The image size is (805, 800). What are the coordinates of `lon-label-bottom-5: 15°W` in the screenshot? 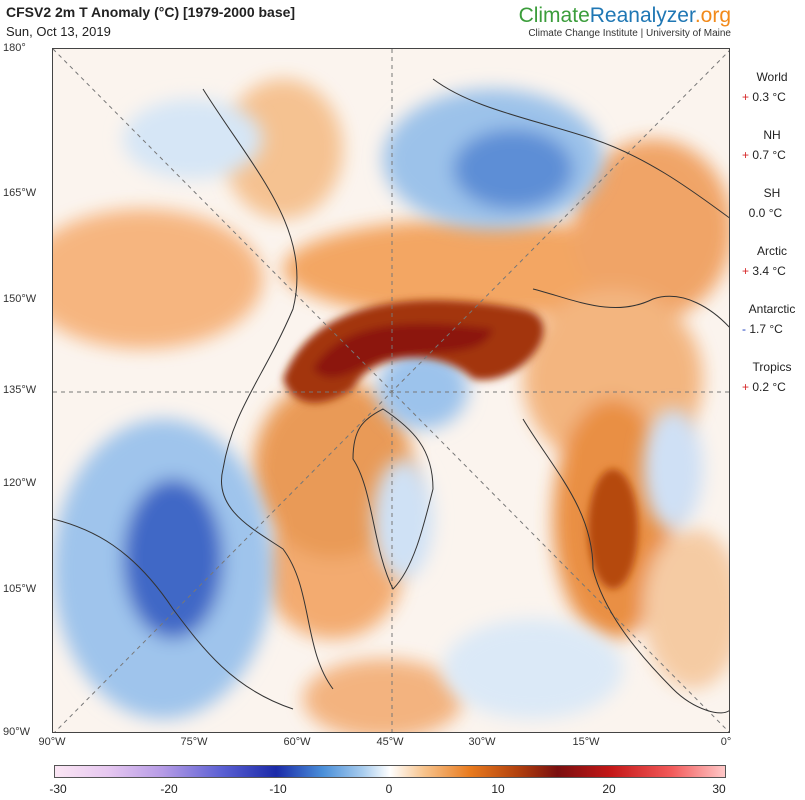 It's located at (586, 742).